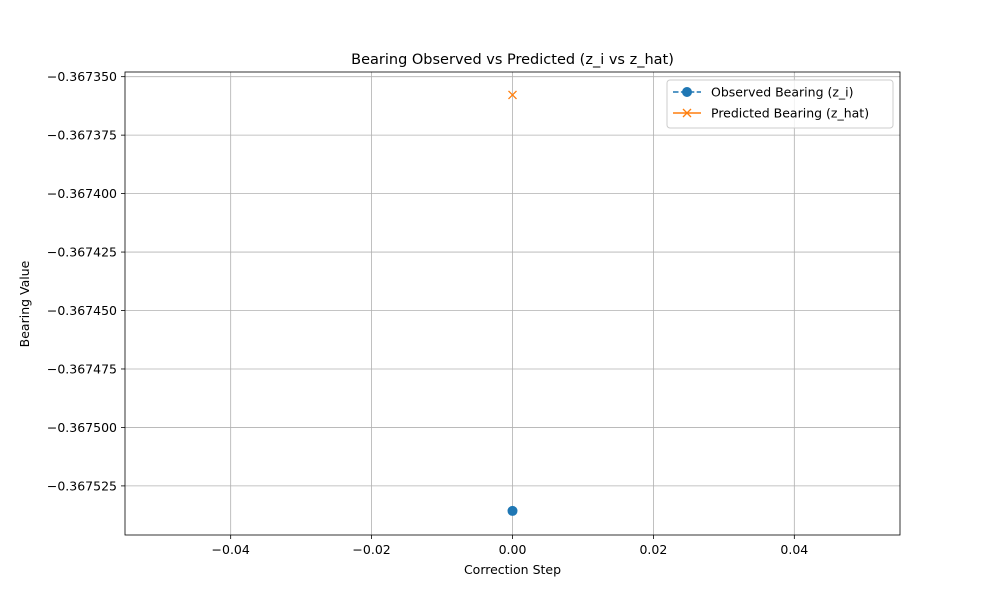 The height and width of the screenshot is (604, 1000). What do you see at coordinates (653, 549) in the screenshot?
I see `x-tick-label: 0.02` at bounding box center [653, 549].